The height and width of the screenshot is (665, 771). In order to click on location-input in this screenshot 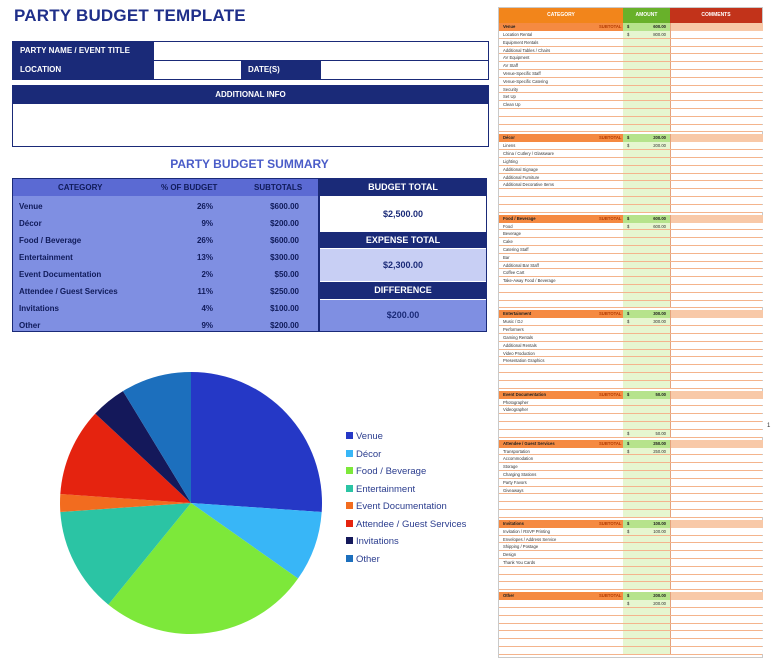, I will do `click(197, 70)`.